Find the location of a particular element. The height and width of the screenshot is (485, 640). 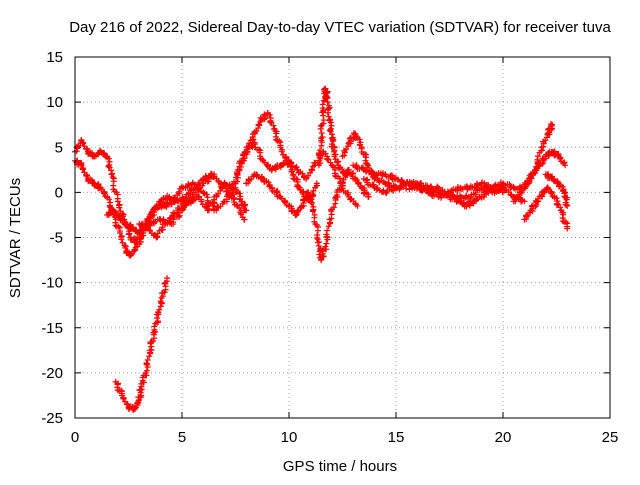

y-tick-label: -15 is located at coordinates (52, 328).